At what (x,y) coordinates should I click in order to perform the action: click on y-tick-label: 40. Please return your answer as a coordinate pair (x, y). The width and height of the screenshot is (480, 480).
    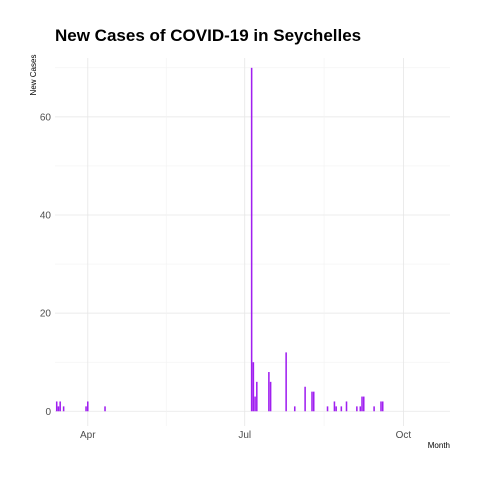
    Looking at the image, I should click on (46, 216).